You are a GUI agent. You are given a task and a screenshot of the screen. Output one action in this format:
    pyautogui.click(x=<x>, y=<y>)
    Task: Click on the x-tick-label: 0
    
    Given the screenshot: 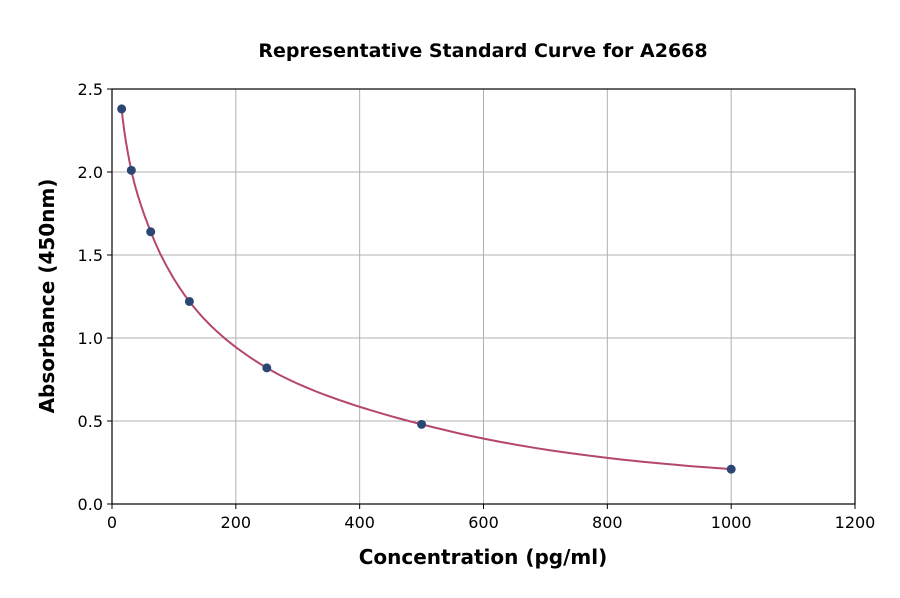 What is the action you would take?
    pyautogui.click(x=112, y=522)
    